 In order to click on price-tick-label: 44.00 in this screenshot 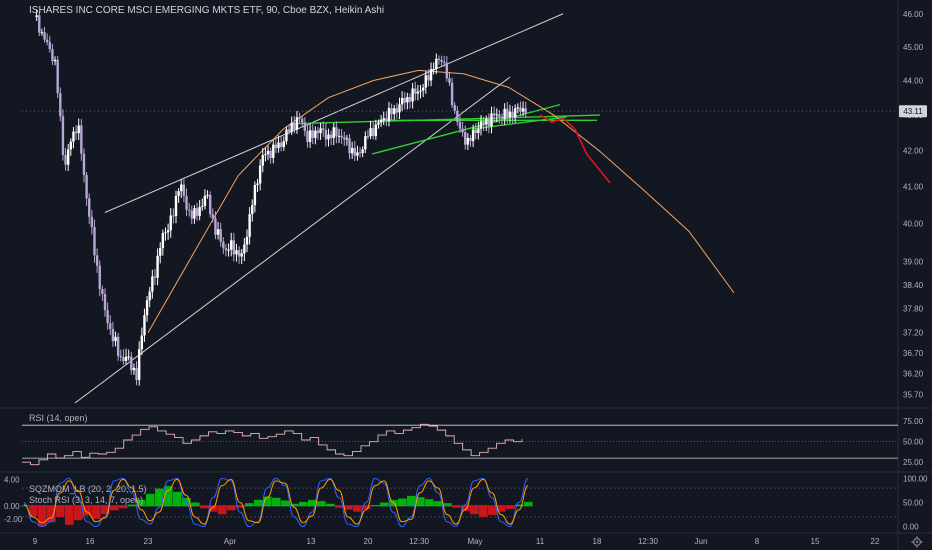, I will do `click(913, 81)`.